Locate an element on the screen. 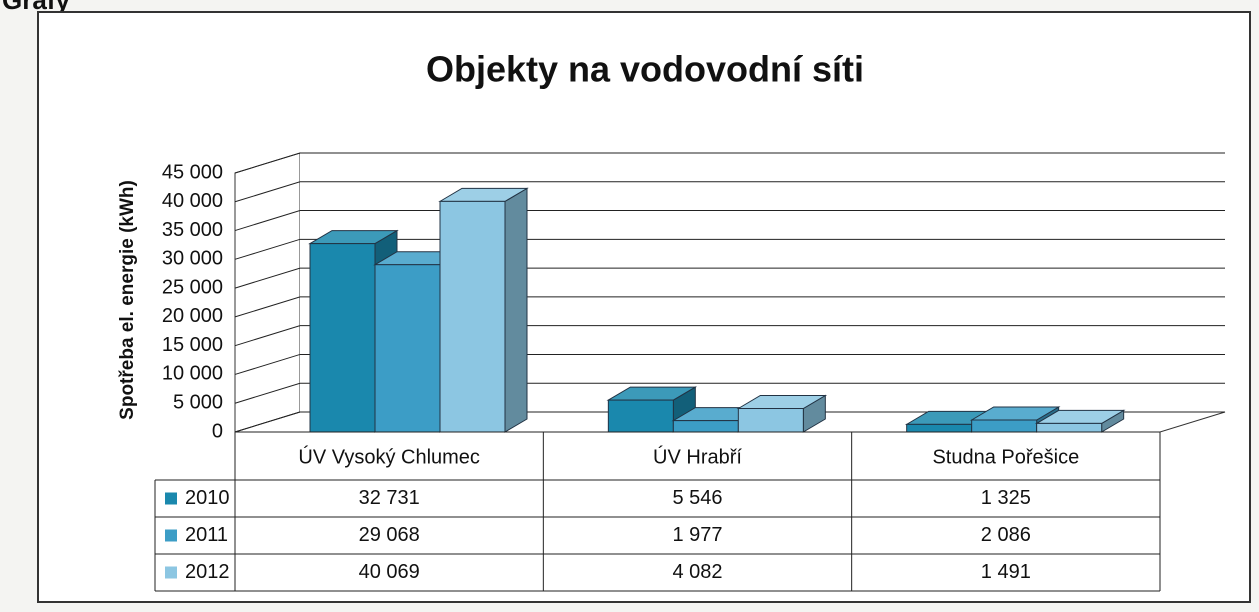 Image resolution: width=1259 pixels, height=612 pixels. data-label: 1 491 is located at coordinates (1006, 572).